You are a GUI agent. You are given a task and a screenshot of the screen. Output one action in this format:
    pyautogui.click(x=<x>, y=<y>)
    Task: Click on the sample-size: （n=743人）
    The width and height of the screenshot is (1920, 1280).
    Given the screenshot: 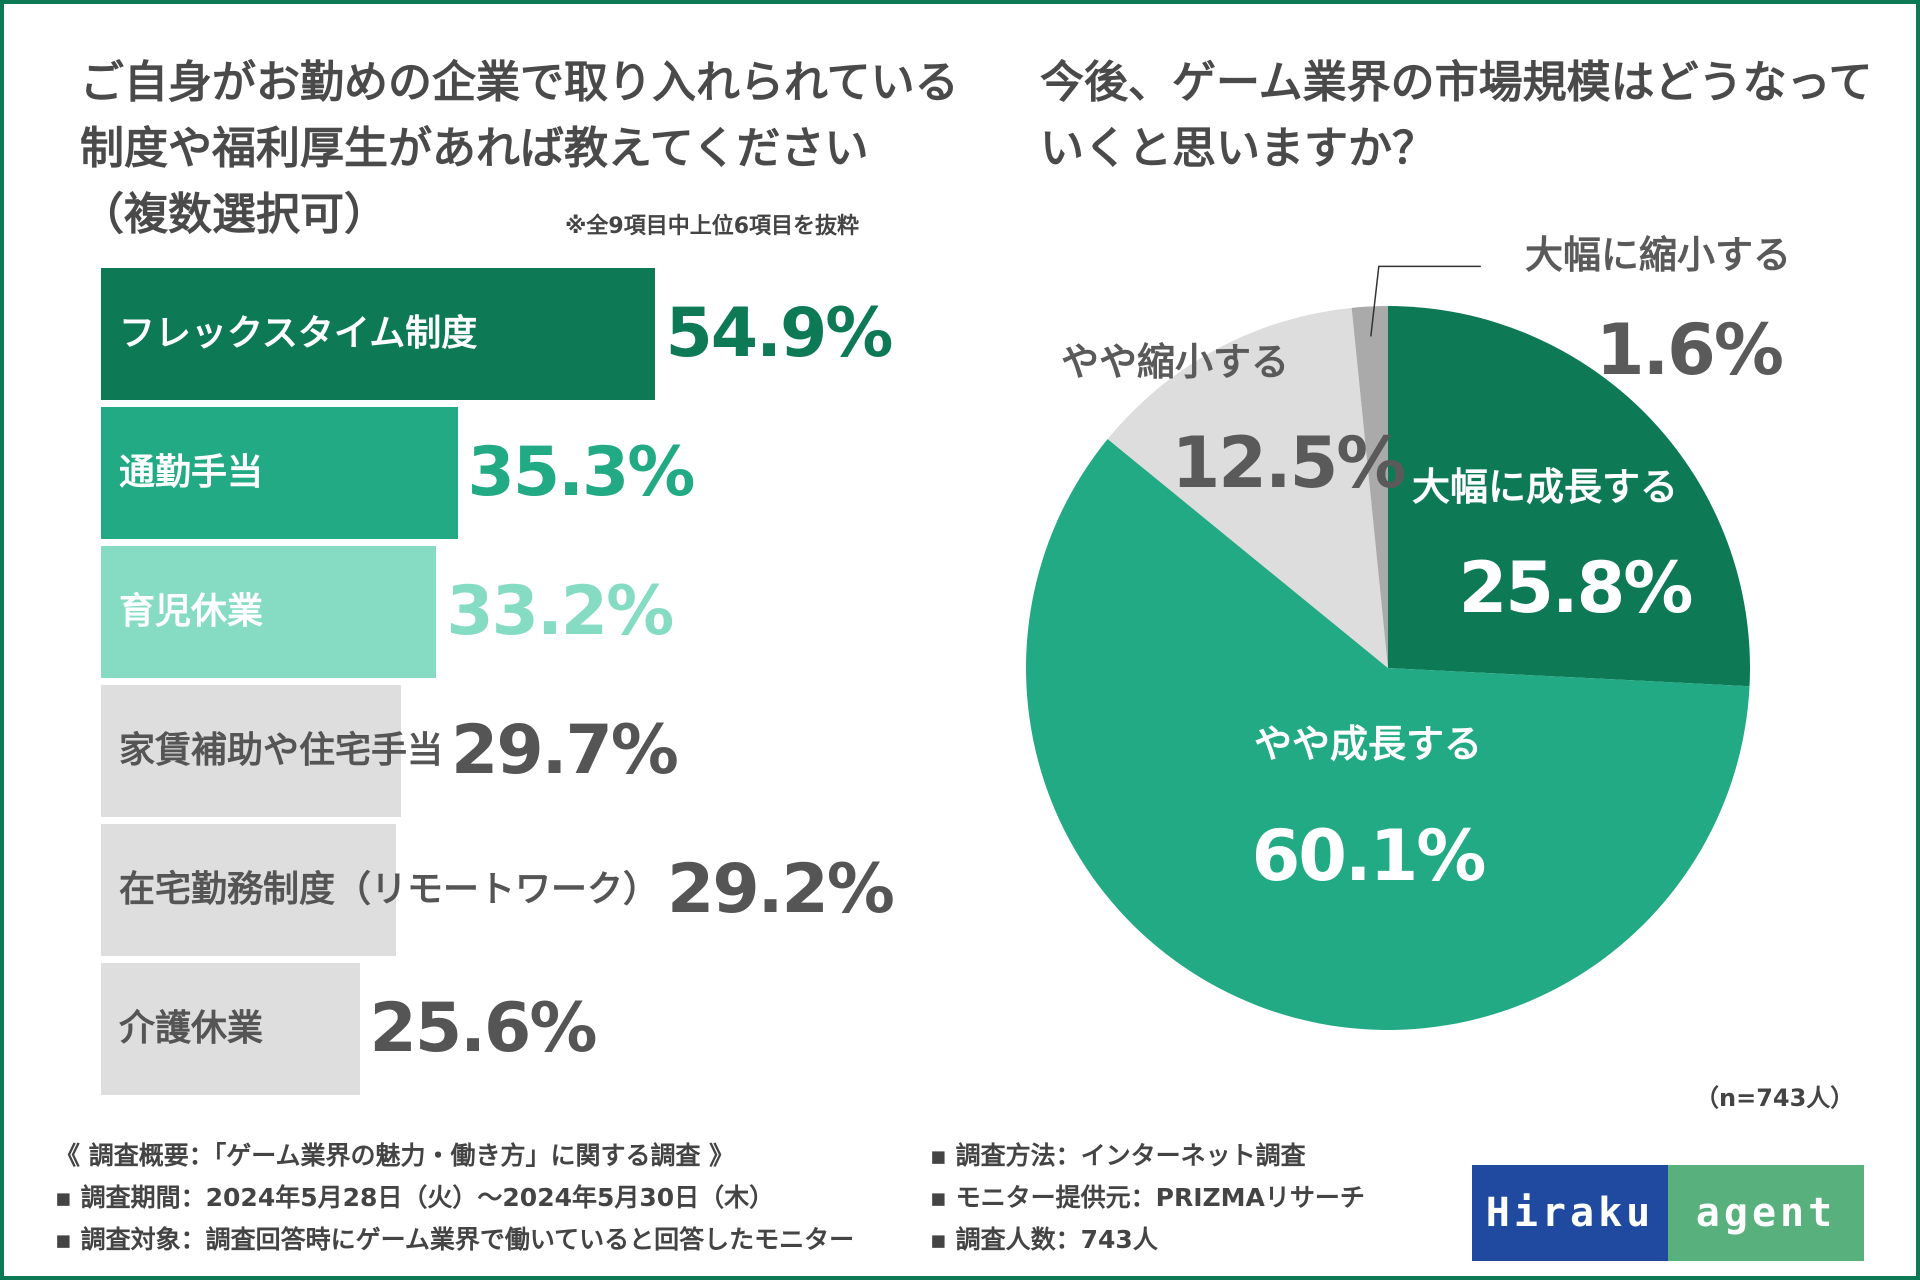 What is the action you would take?
    pyautogui.click(x=1775, y=1098)
    